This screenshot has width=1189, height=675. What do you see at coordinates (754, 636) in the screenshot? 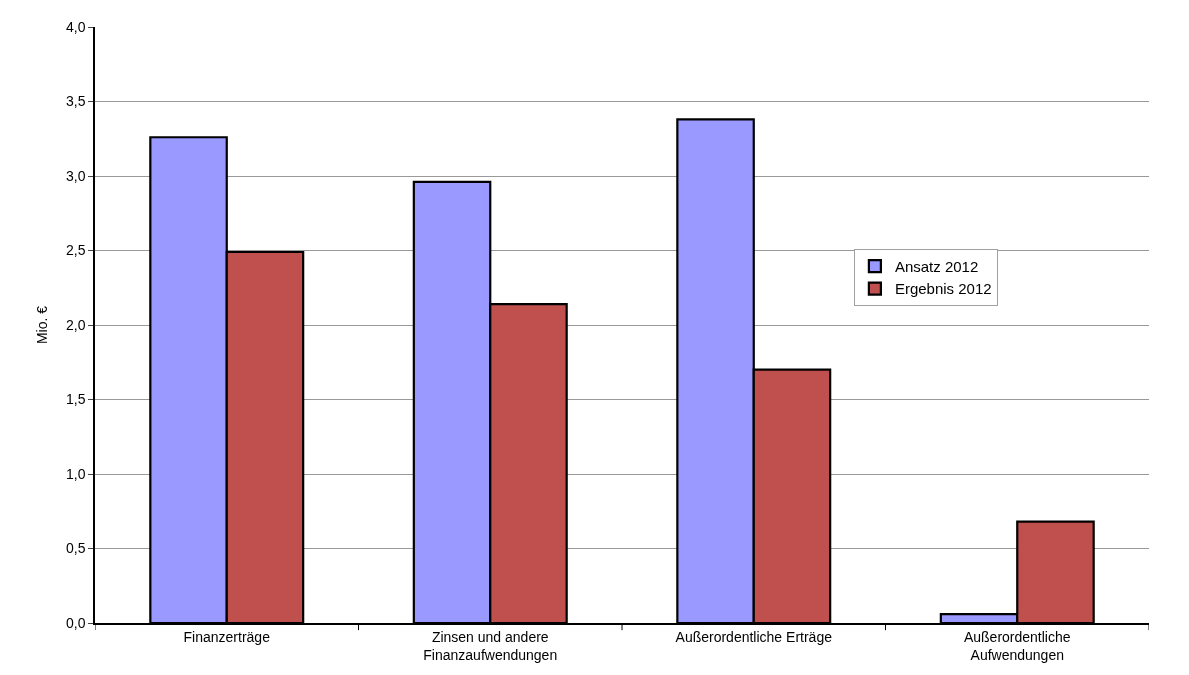
I see `x-tick-label: Außerordentliche Erträge` at bounding box center [754, 636].